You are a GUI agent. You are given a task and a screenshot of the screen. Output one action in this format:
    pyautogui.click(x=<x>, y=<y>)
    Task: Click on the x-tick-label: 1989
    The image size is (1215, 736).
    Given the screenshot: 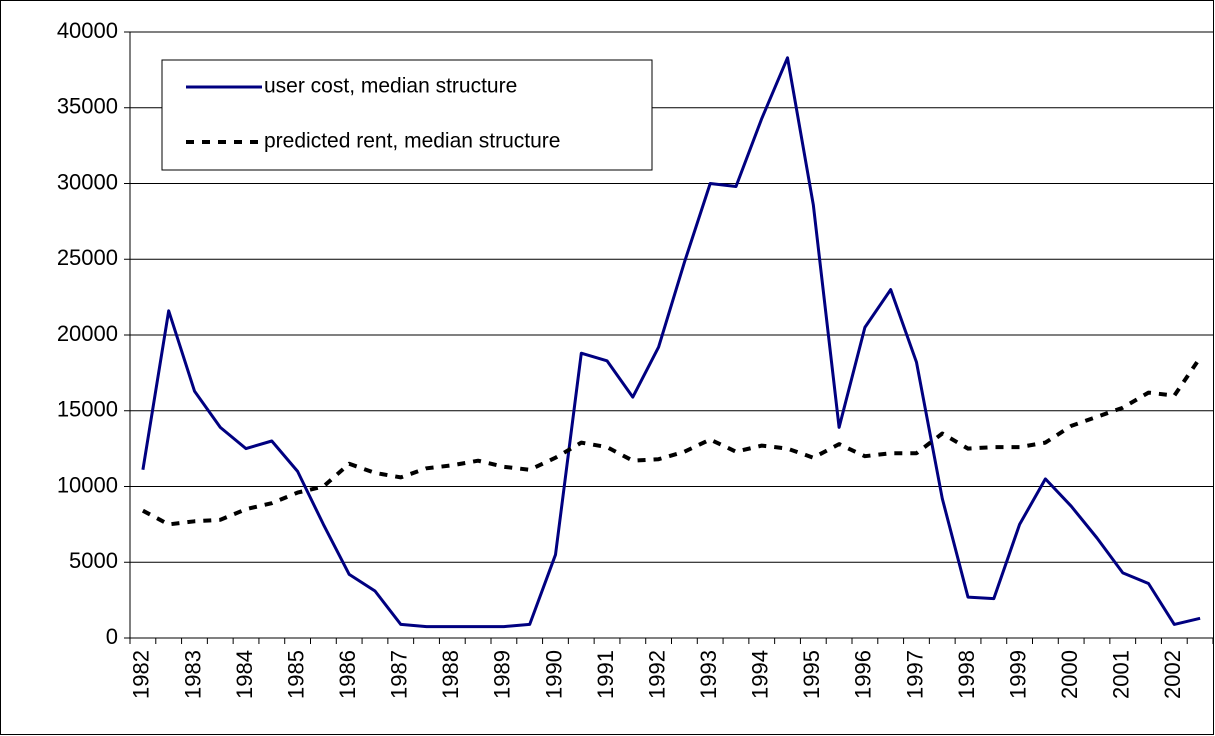 What is the action you would take?
    pyautogui.click(x=502, y=674)
    